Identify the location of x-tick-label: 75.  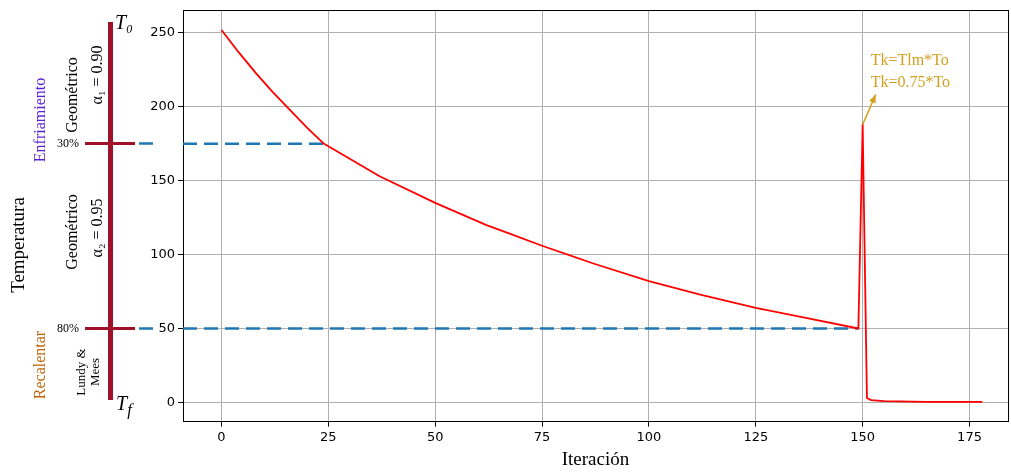
(542, 436).